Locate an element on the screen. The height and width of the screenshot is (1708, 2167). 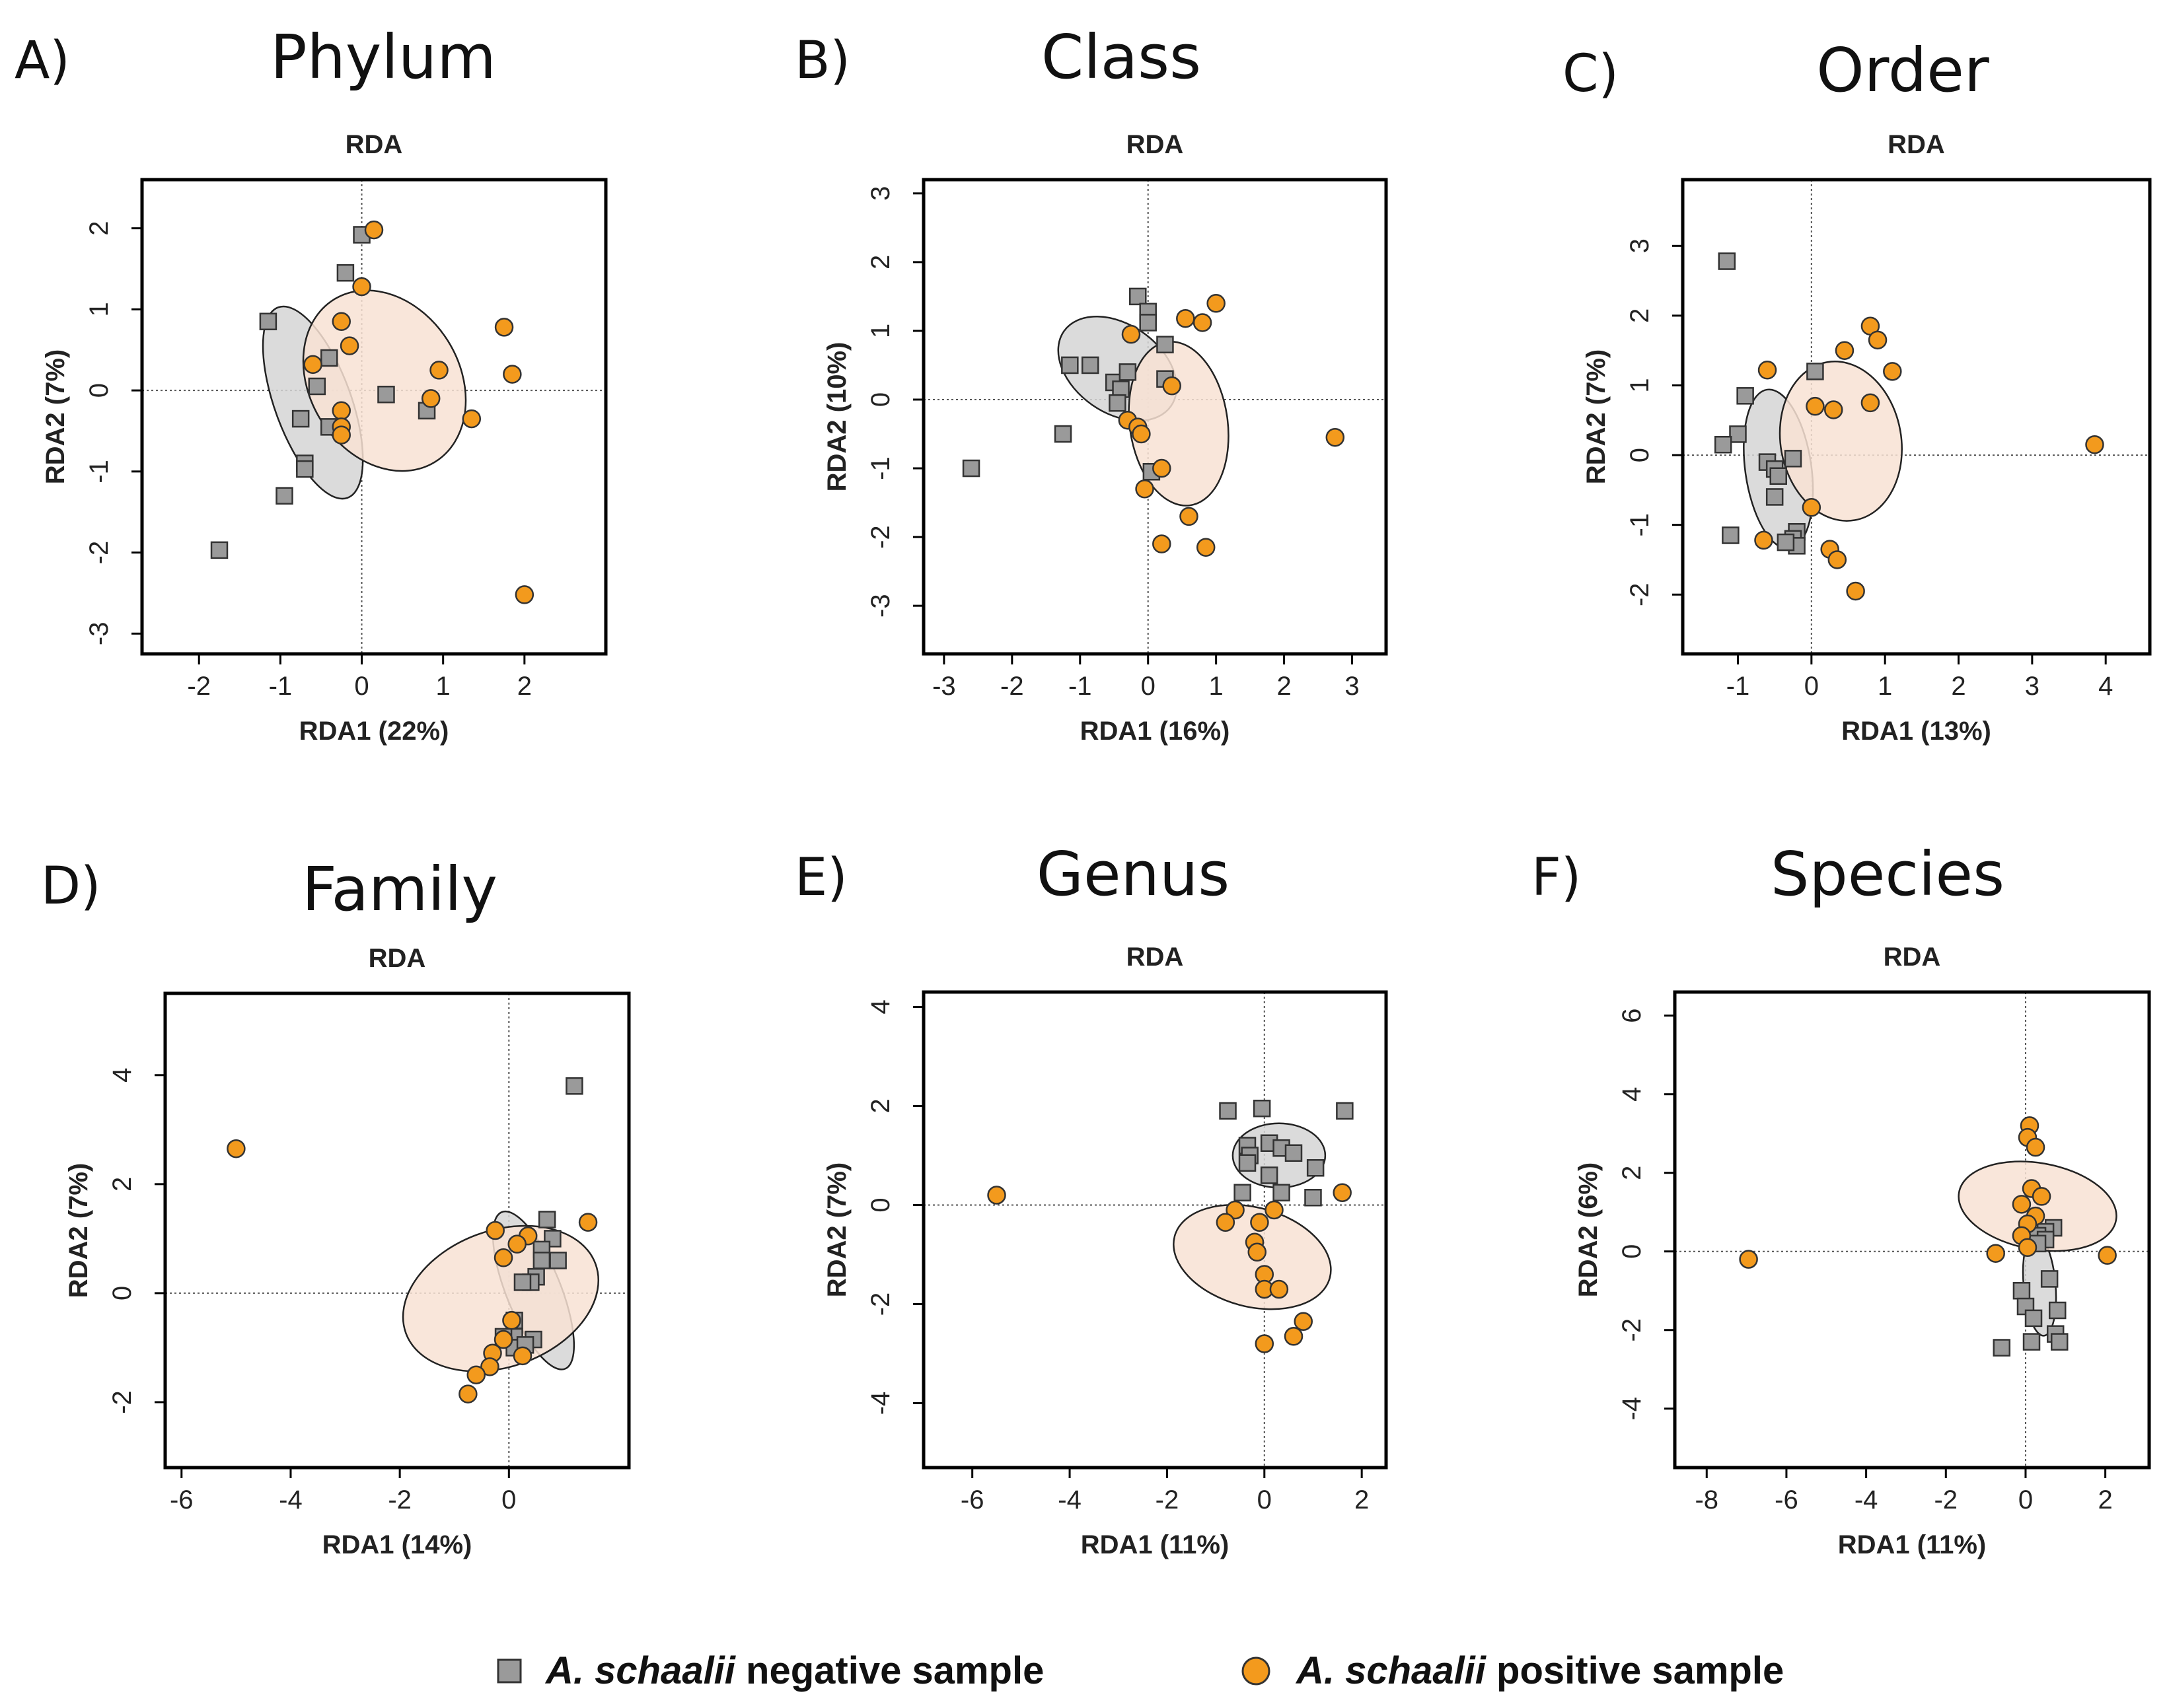
plot-frame-phylum is located at coordinates (374, 417).